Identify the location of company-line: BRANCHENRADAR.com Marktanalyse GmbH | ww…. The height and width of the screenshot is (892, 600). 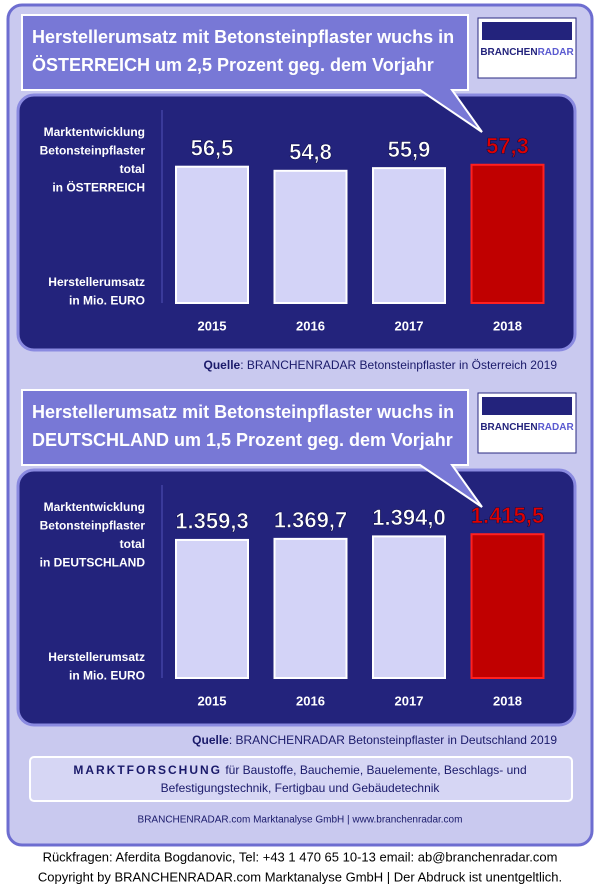
(300, 820).